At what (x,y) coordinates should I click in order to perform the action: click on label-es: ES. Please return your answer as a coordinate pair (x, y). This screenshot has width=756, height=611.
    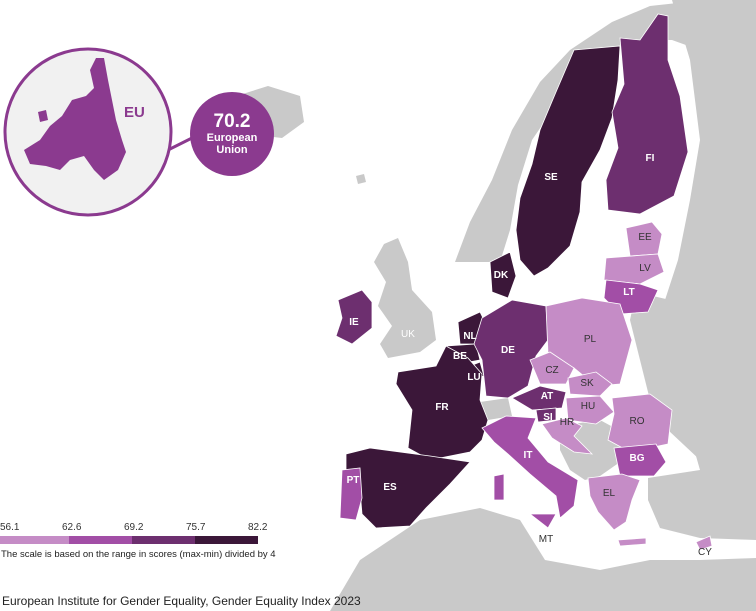
    Looking at the image, I should click on (390, 487).